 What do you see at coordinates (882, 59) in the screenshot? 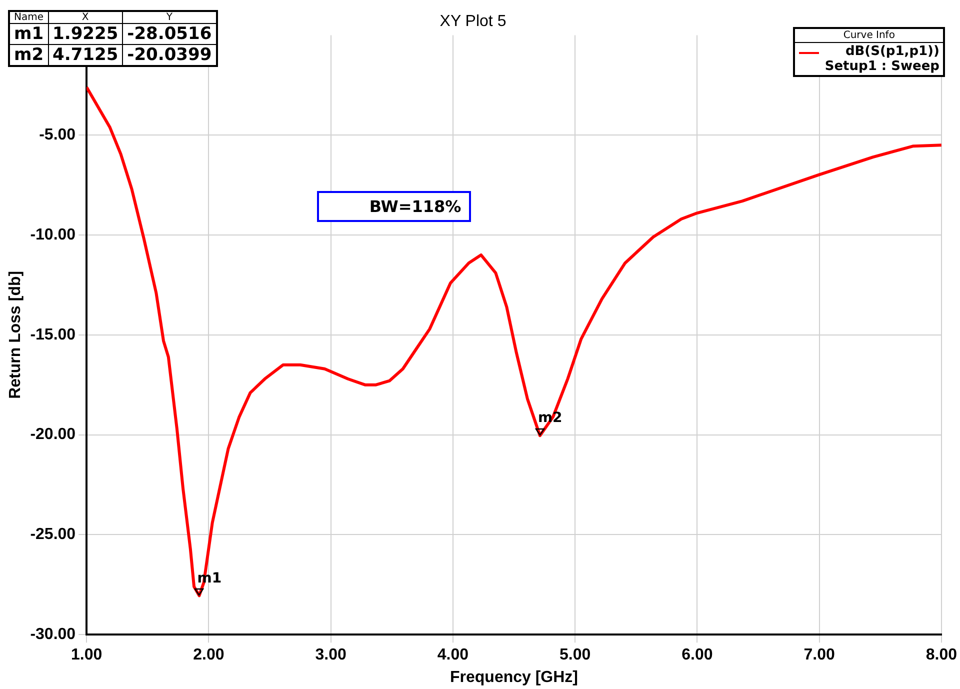
I see `legend-label: dB(S(p1,p1)) Setup1 : Sweep` at bounding box center [882, 59].